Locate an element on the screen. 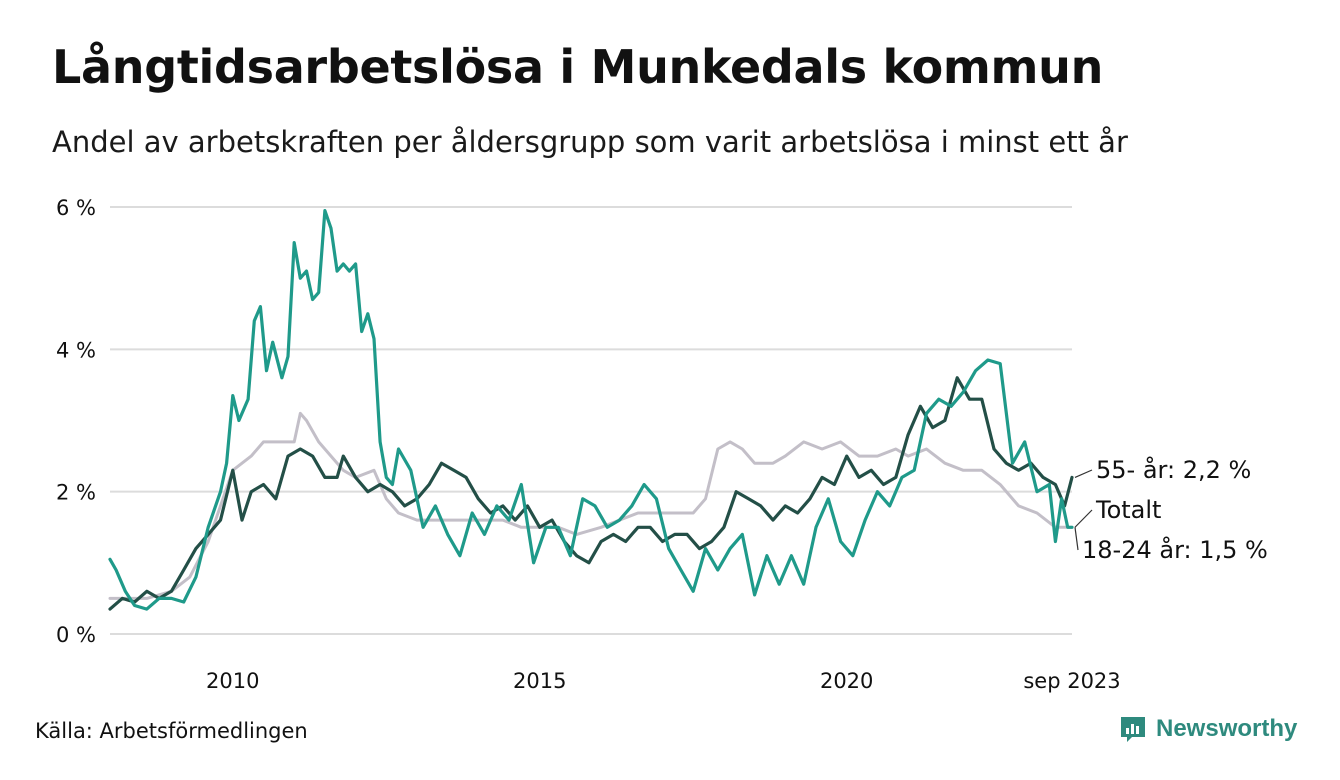  brand-logo: Newsworthy is located at coordinates (1207, 729).